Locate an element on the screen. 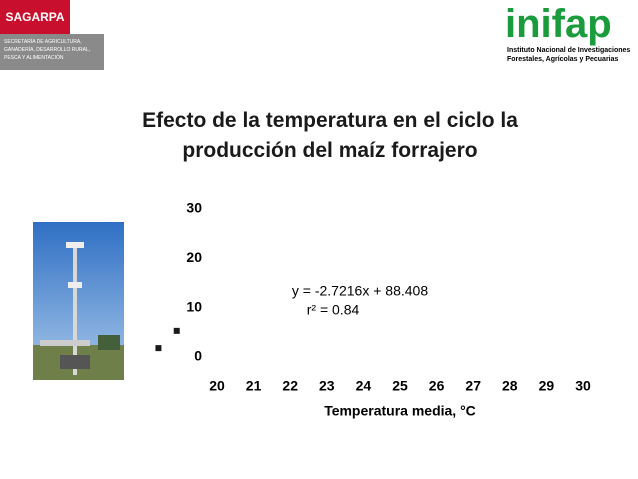 The image size is (638, 479). x-tick-label: 29 is located at coordinates (547, 386).